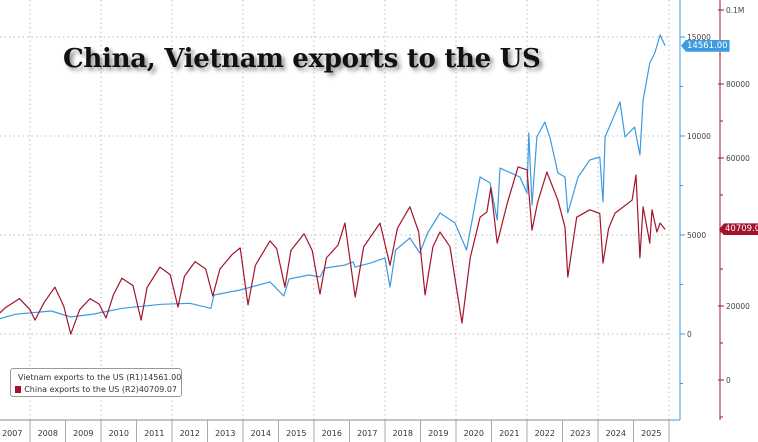 The height and width of the screenshot is (442, 758). What do you see at coordinates (48, 433) in the screenshot?
I see `x-tick-label: 2008` at bounding box center [48, 433].